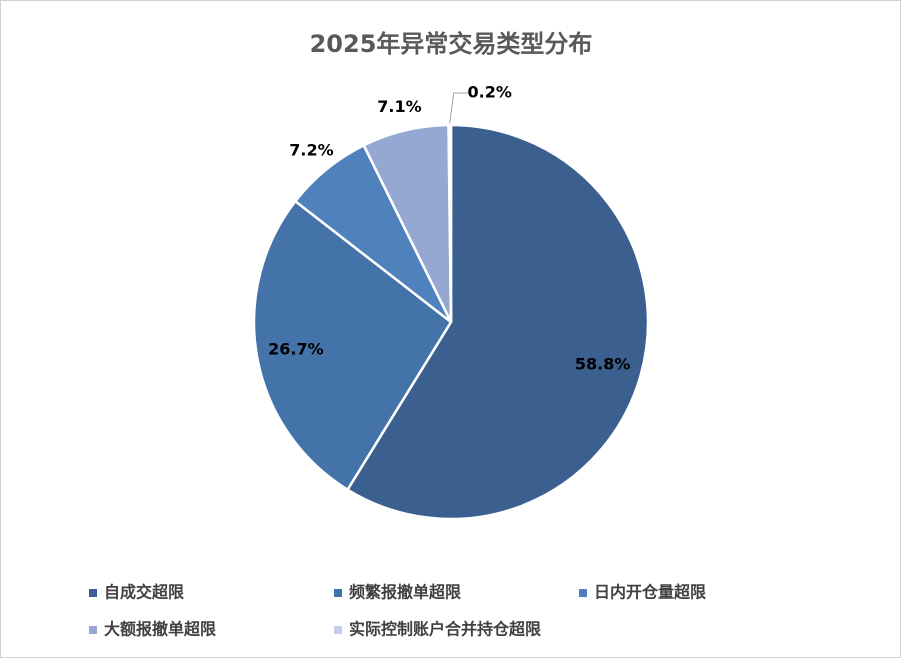 Image resolution: width=902 pixels, height=659 pixels. I want to click on legend-label: 实际控制账户合并持仓超限, so click(445, 629).